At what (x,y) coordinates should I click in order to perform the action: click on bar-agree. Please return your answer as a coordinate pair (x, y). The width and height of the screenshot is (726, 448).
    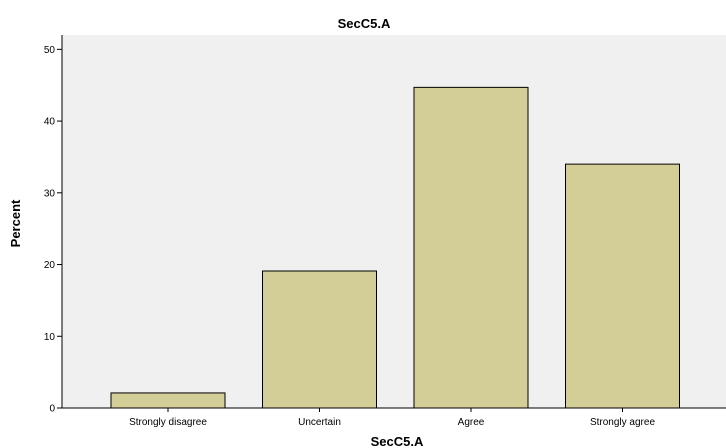
    Looking at the image, I should click on (471, 247).